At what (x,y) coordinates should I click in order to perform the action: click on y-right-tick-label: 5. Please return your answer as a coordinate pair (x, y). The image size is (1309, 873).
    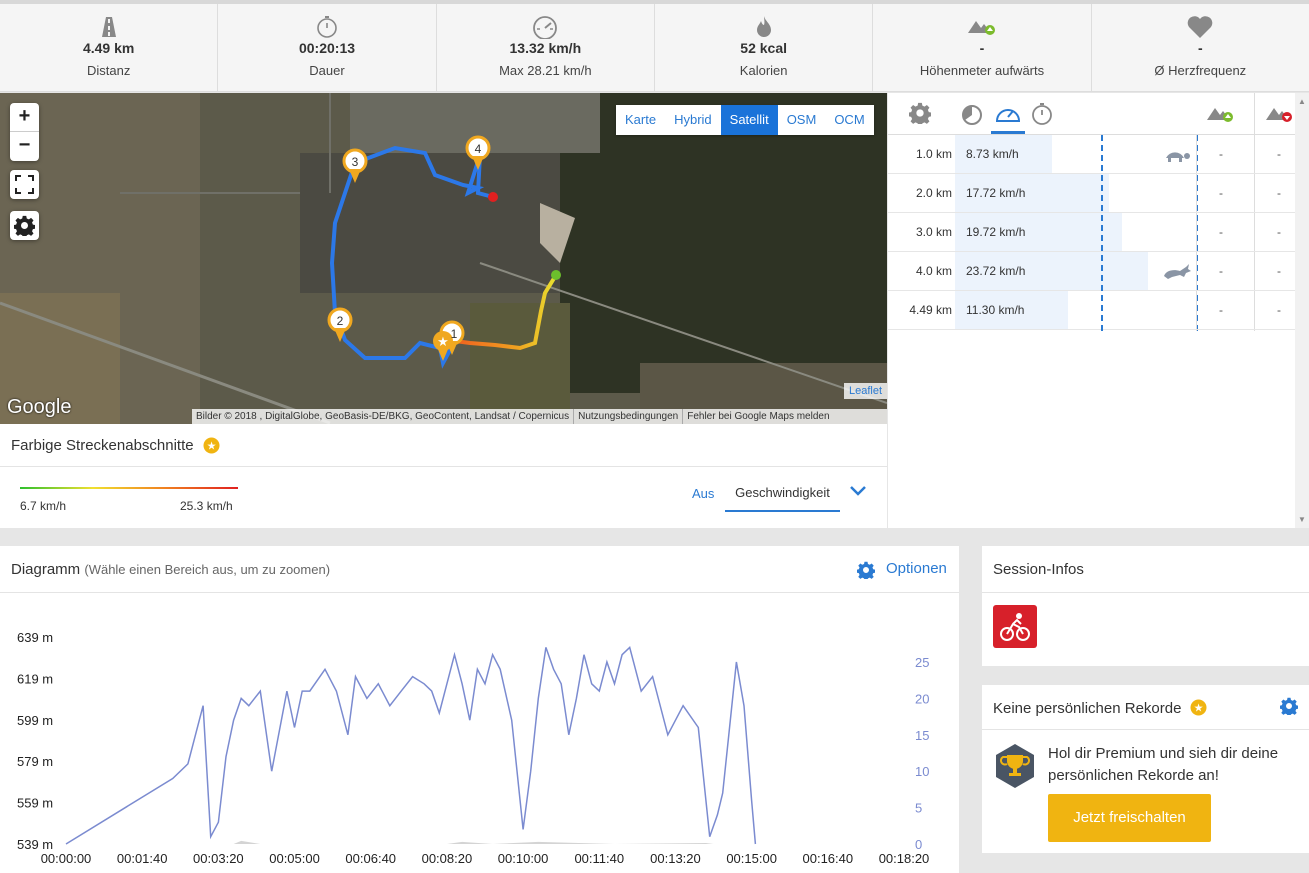
    Looking at the image, I should click on (918, 808).